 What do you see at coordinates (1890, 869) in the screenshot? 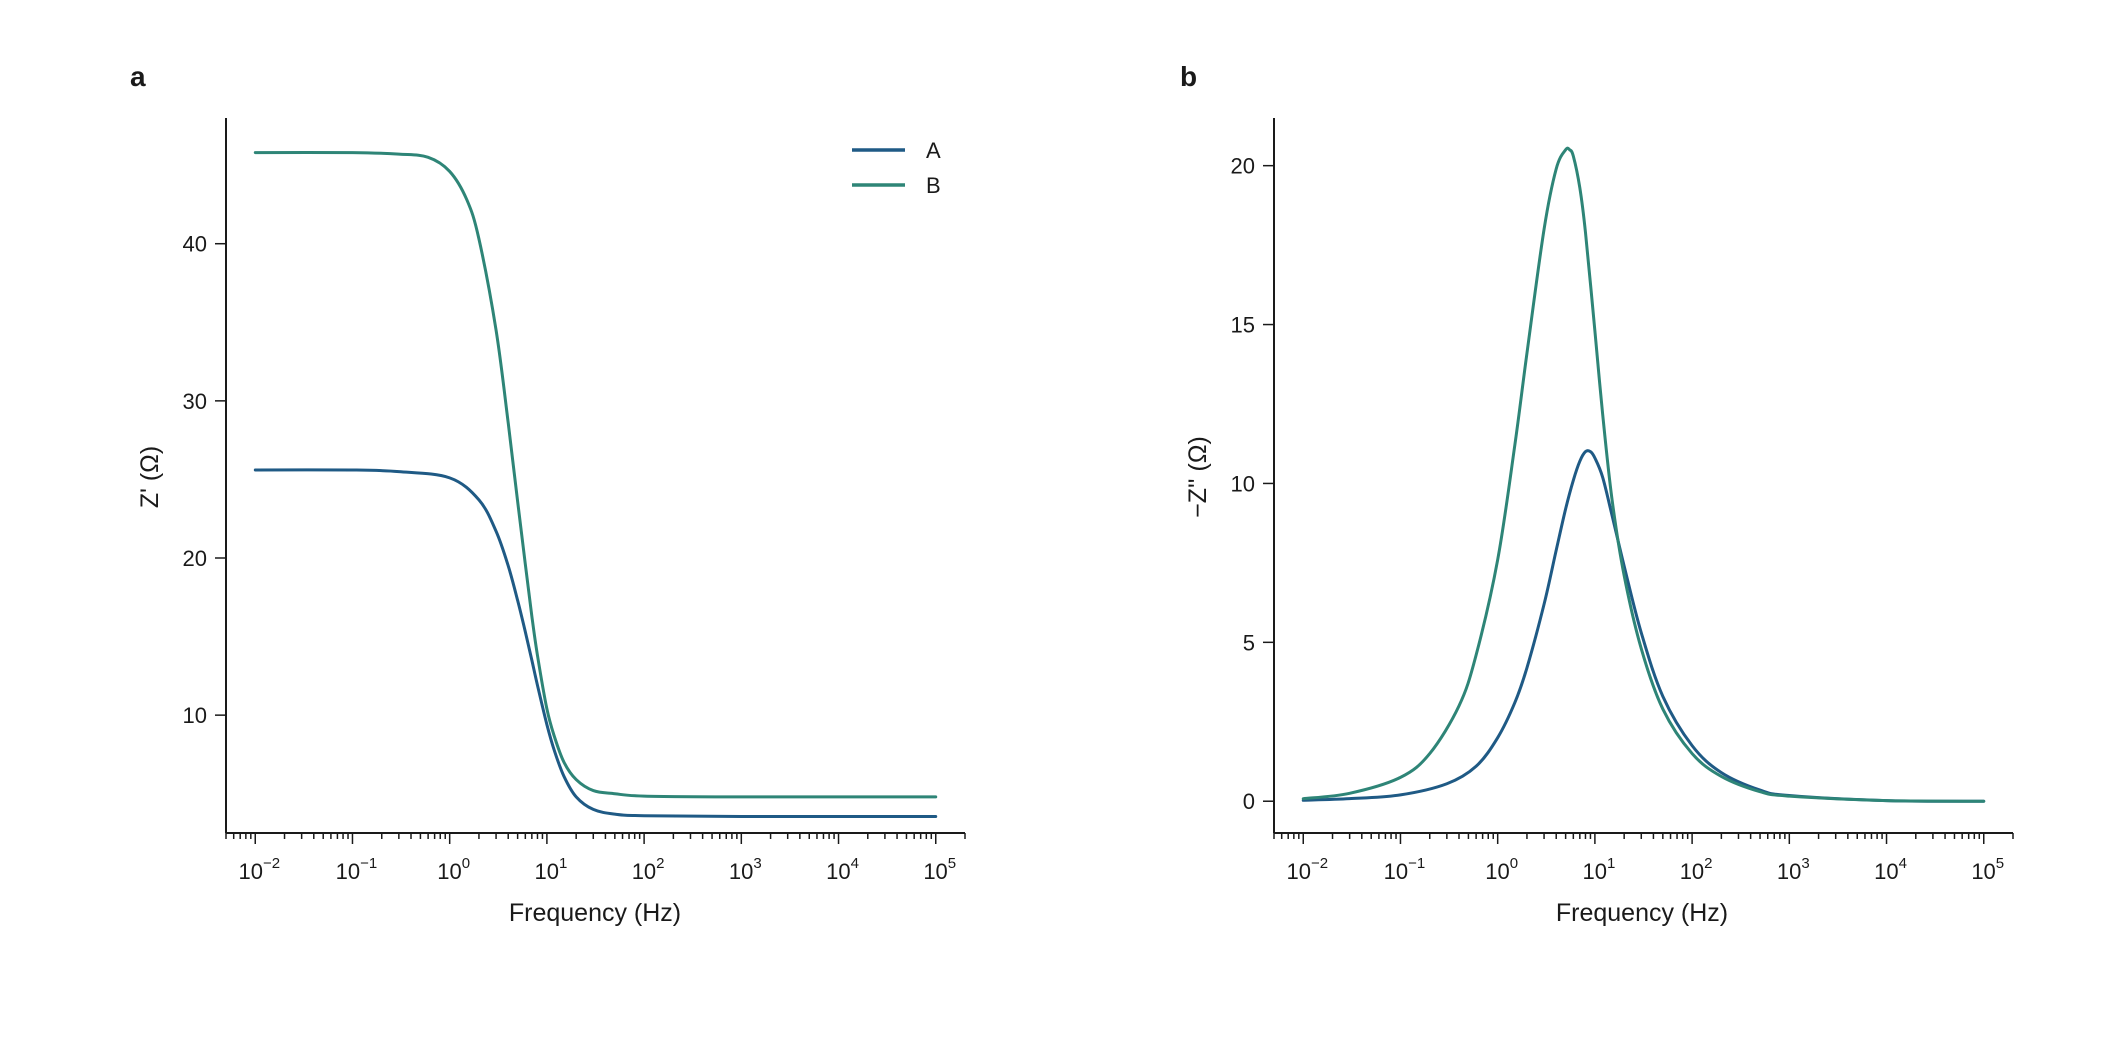
I see `panel-b-x-tick-label: 10⁴` at bounding box center [1890, 869].